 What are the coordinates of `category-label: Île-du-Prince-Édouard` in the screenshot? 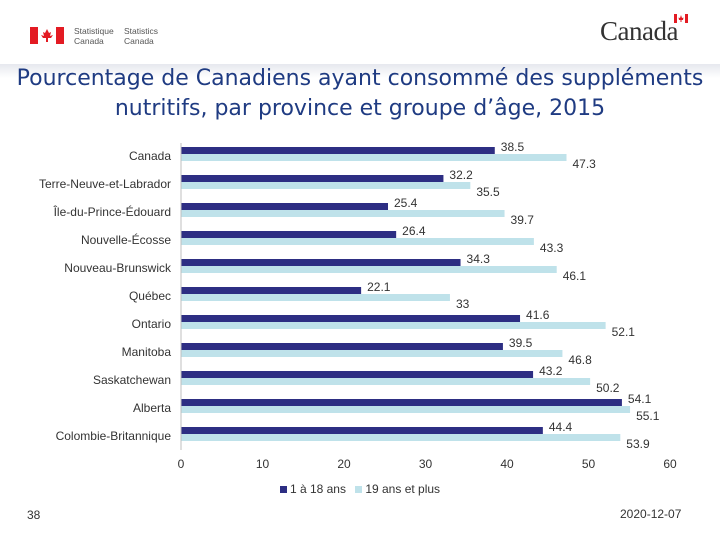 It's located at (112, 211).